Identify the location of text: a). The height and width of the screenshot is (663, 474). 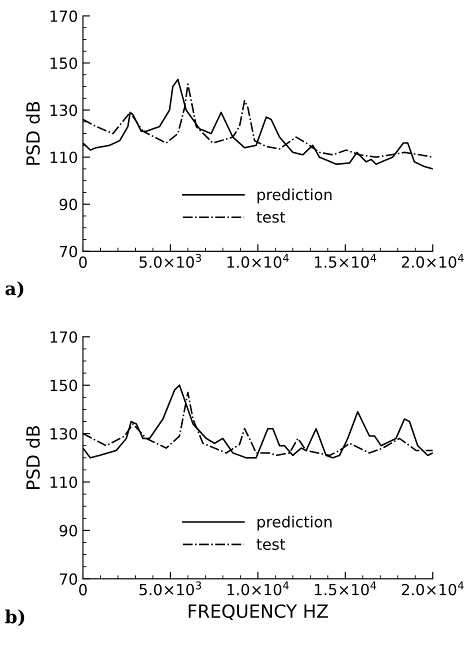
(14, 289).